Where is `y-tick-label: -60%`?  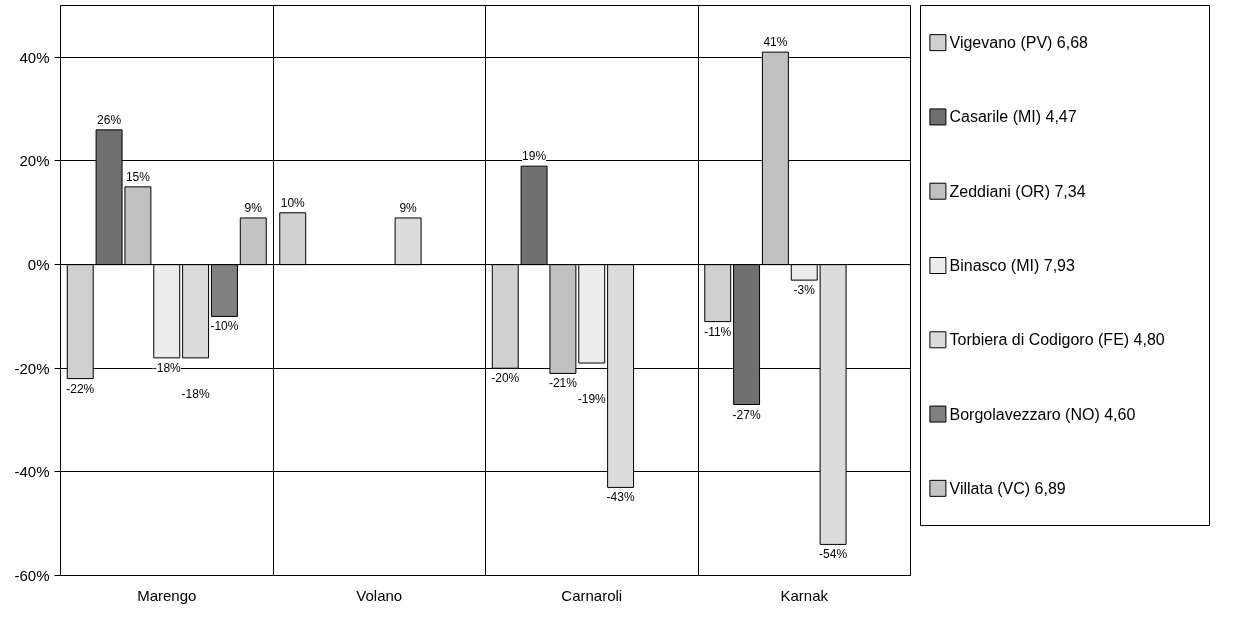
y-tick-label: -60% is located at coordinates (32, 575).